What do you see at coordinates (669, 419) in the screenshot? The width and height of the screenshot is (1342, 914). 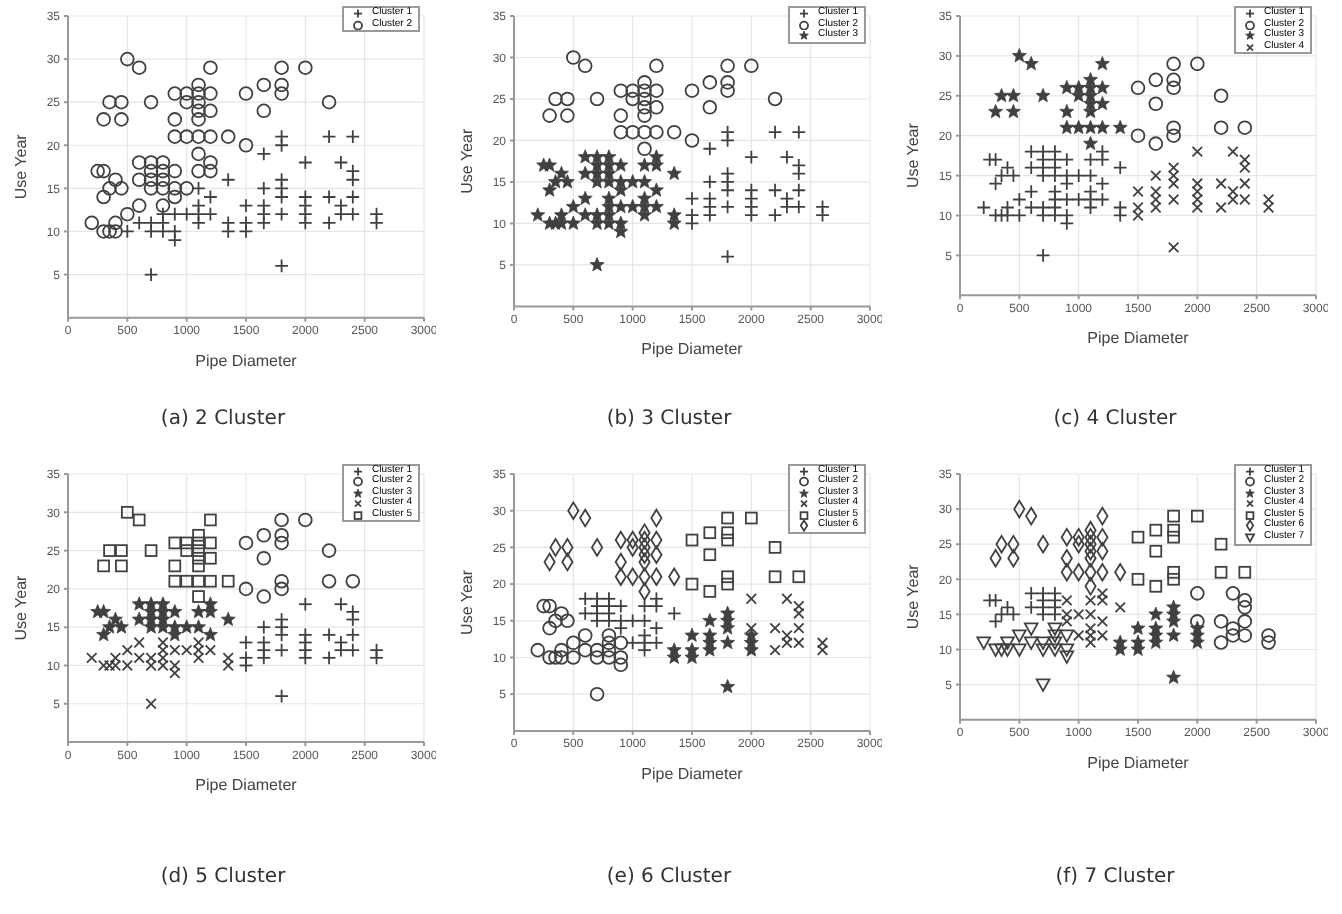 I see `text: (b) 3 Cluster` at bounding box center [669, 419].